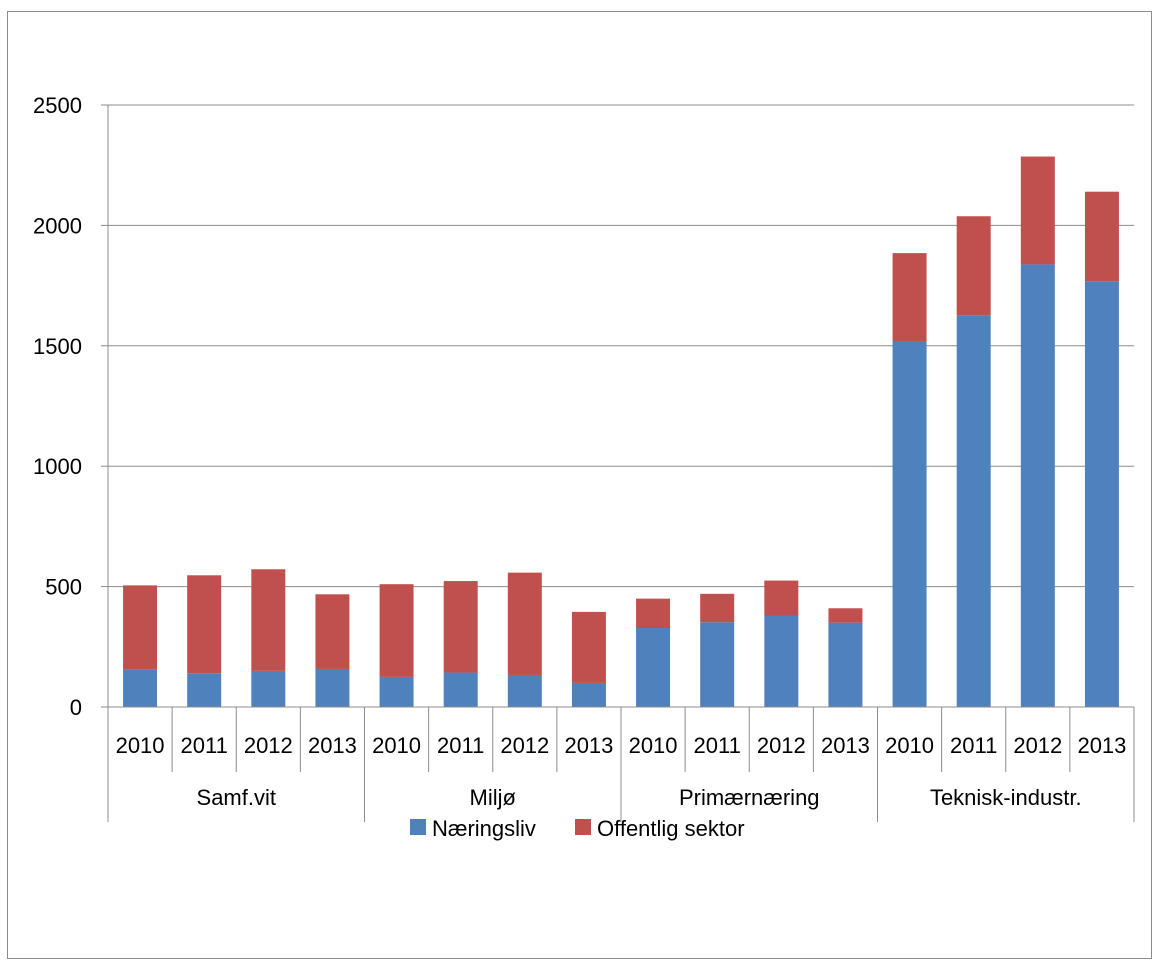 This screenshot has width=1155, height=962. What do you see at coordinates (1006, 797) in the screenshot?
I see `group-label: Teknisk-industr.` at bounding box center [1006, 797].